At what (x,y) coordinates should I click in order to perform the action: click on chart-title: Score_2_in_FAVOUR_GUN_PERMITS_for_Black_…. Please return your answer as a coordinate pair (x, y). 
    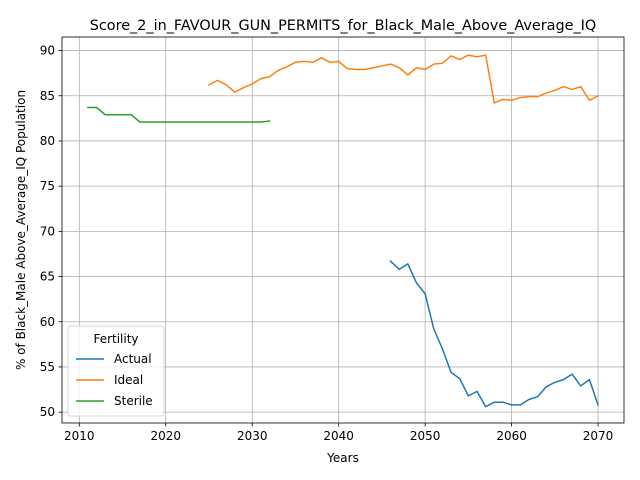
    Looking at the image, I should click on (343, 26).